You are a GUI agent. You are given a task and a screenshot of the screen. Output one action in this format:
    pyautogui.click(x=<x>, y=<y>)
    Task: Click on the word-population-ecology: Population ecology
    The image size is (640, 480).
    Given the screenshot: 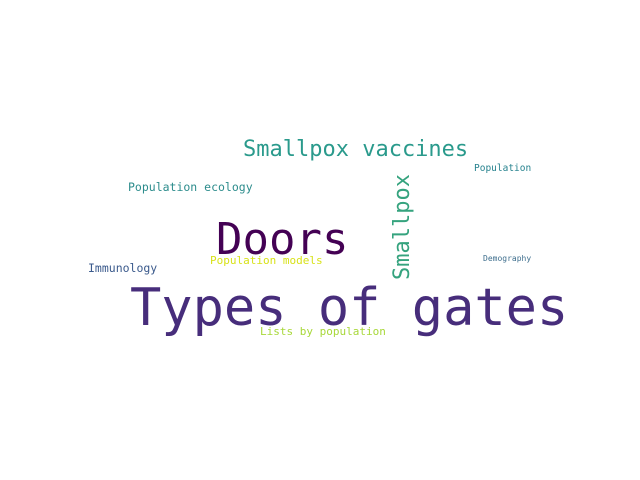 What is the action you would take?
    pyautogui.click(x=190, y=187)
    